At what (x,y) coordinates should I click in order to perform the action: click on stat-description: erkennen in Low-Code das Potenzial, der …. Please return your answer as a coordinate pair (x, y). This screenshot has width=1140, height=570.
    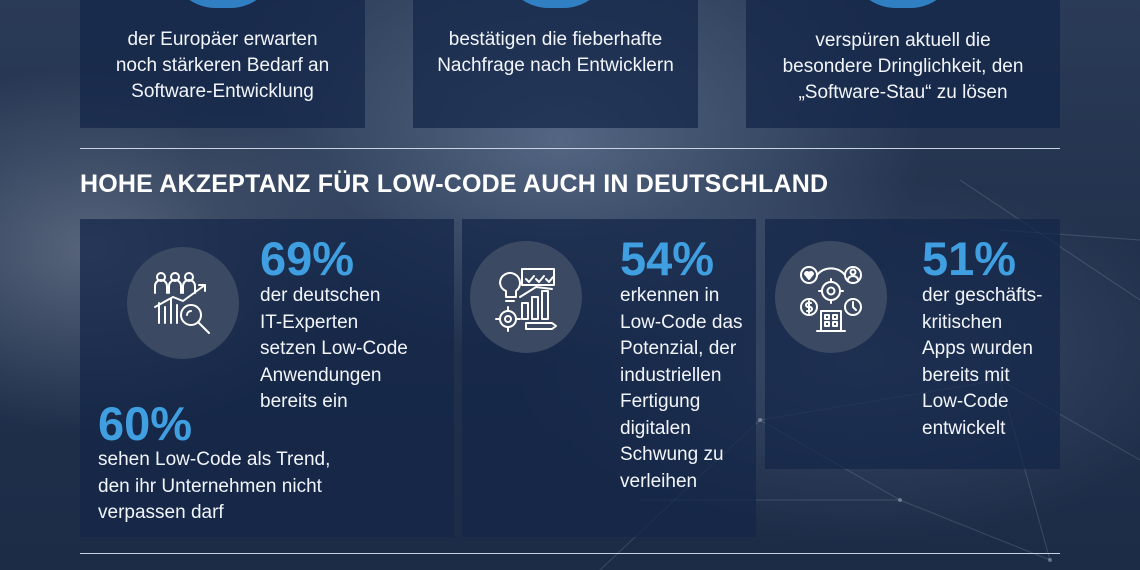
    Looking at the image, I should click on (681, 388).